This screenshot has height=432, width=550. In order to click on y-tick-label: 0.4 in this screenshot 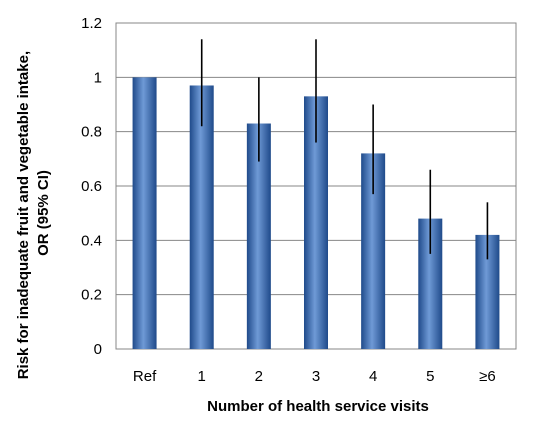, I will do `click(91, 240)`.